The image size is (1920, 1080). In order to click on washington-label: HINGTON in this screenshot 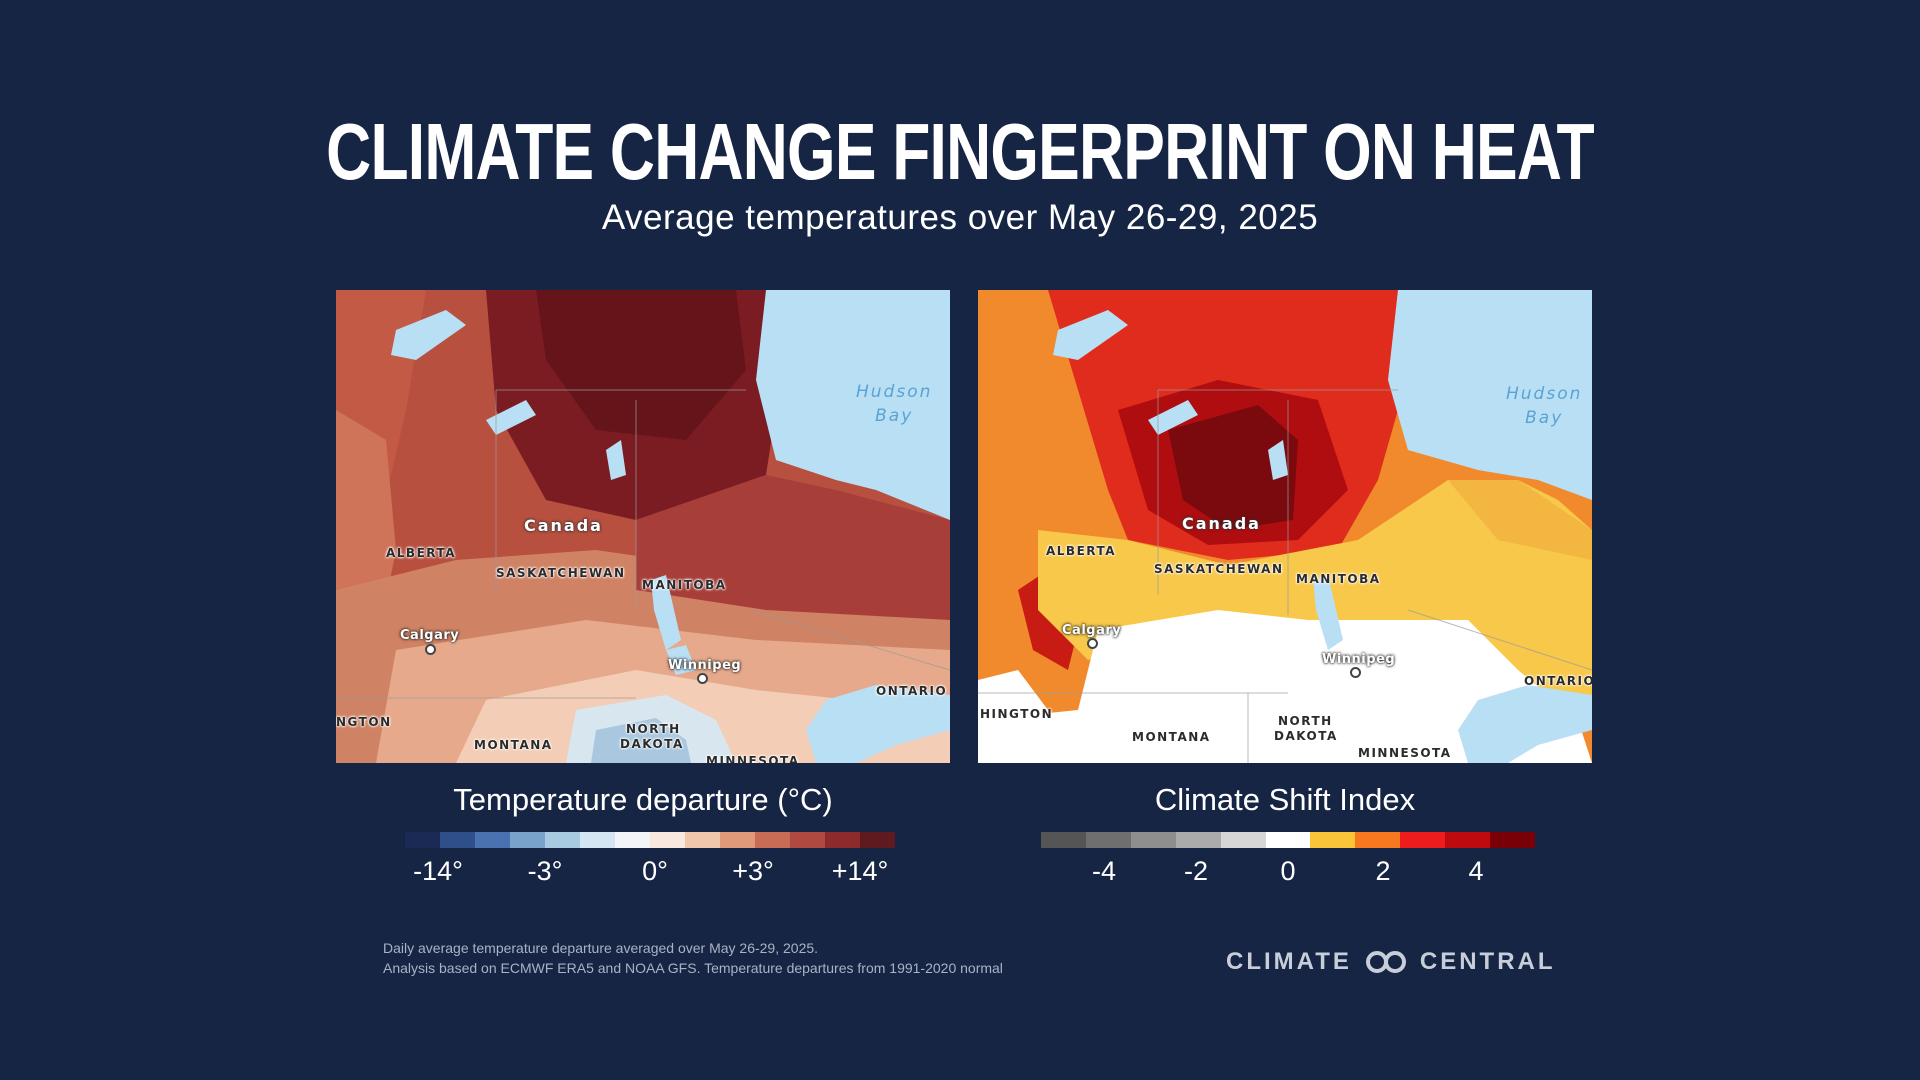, I will do `click(1017, 714)`.